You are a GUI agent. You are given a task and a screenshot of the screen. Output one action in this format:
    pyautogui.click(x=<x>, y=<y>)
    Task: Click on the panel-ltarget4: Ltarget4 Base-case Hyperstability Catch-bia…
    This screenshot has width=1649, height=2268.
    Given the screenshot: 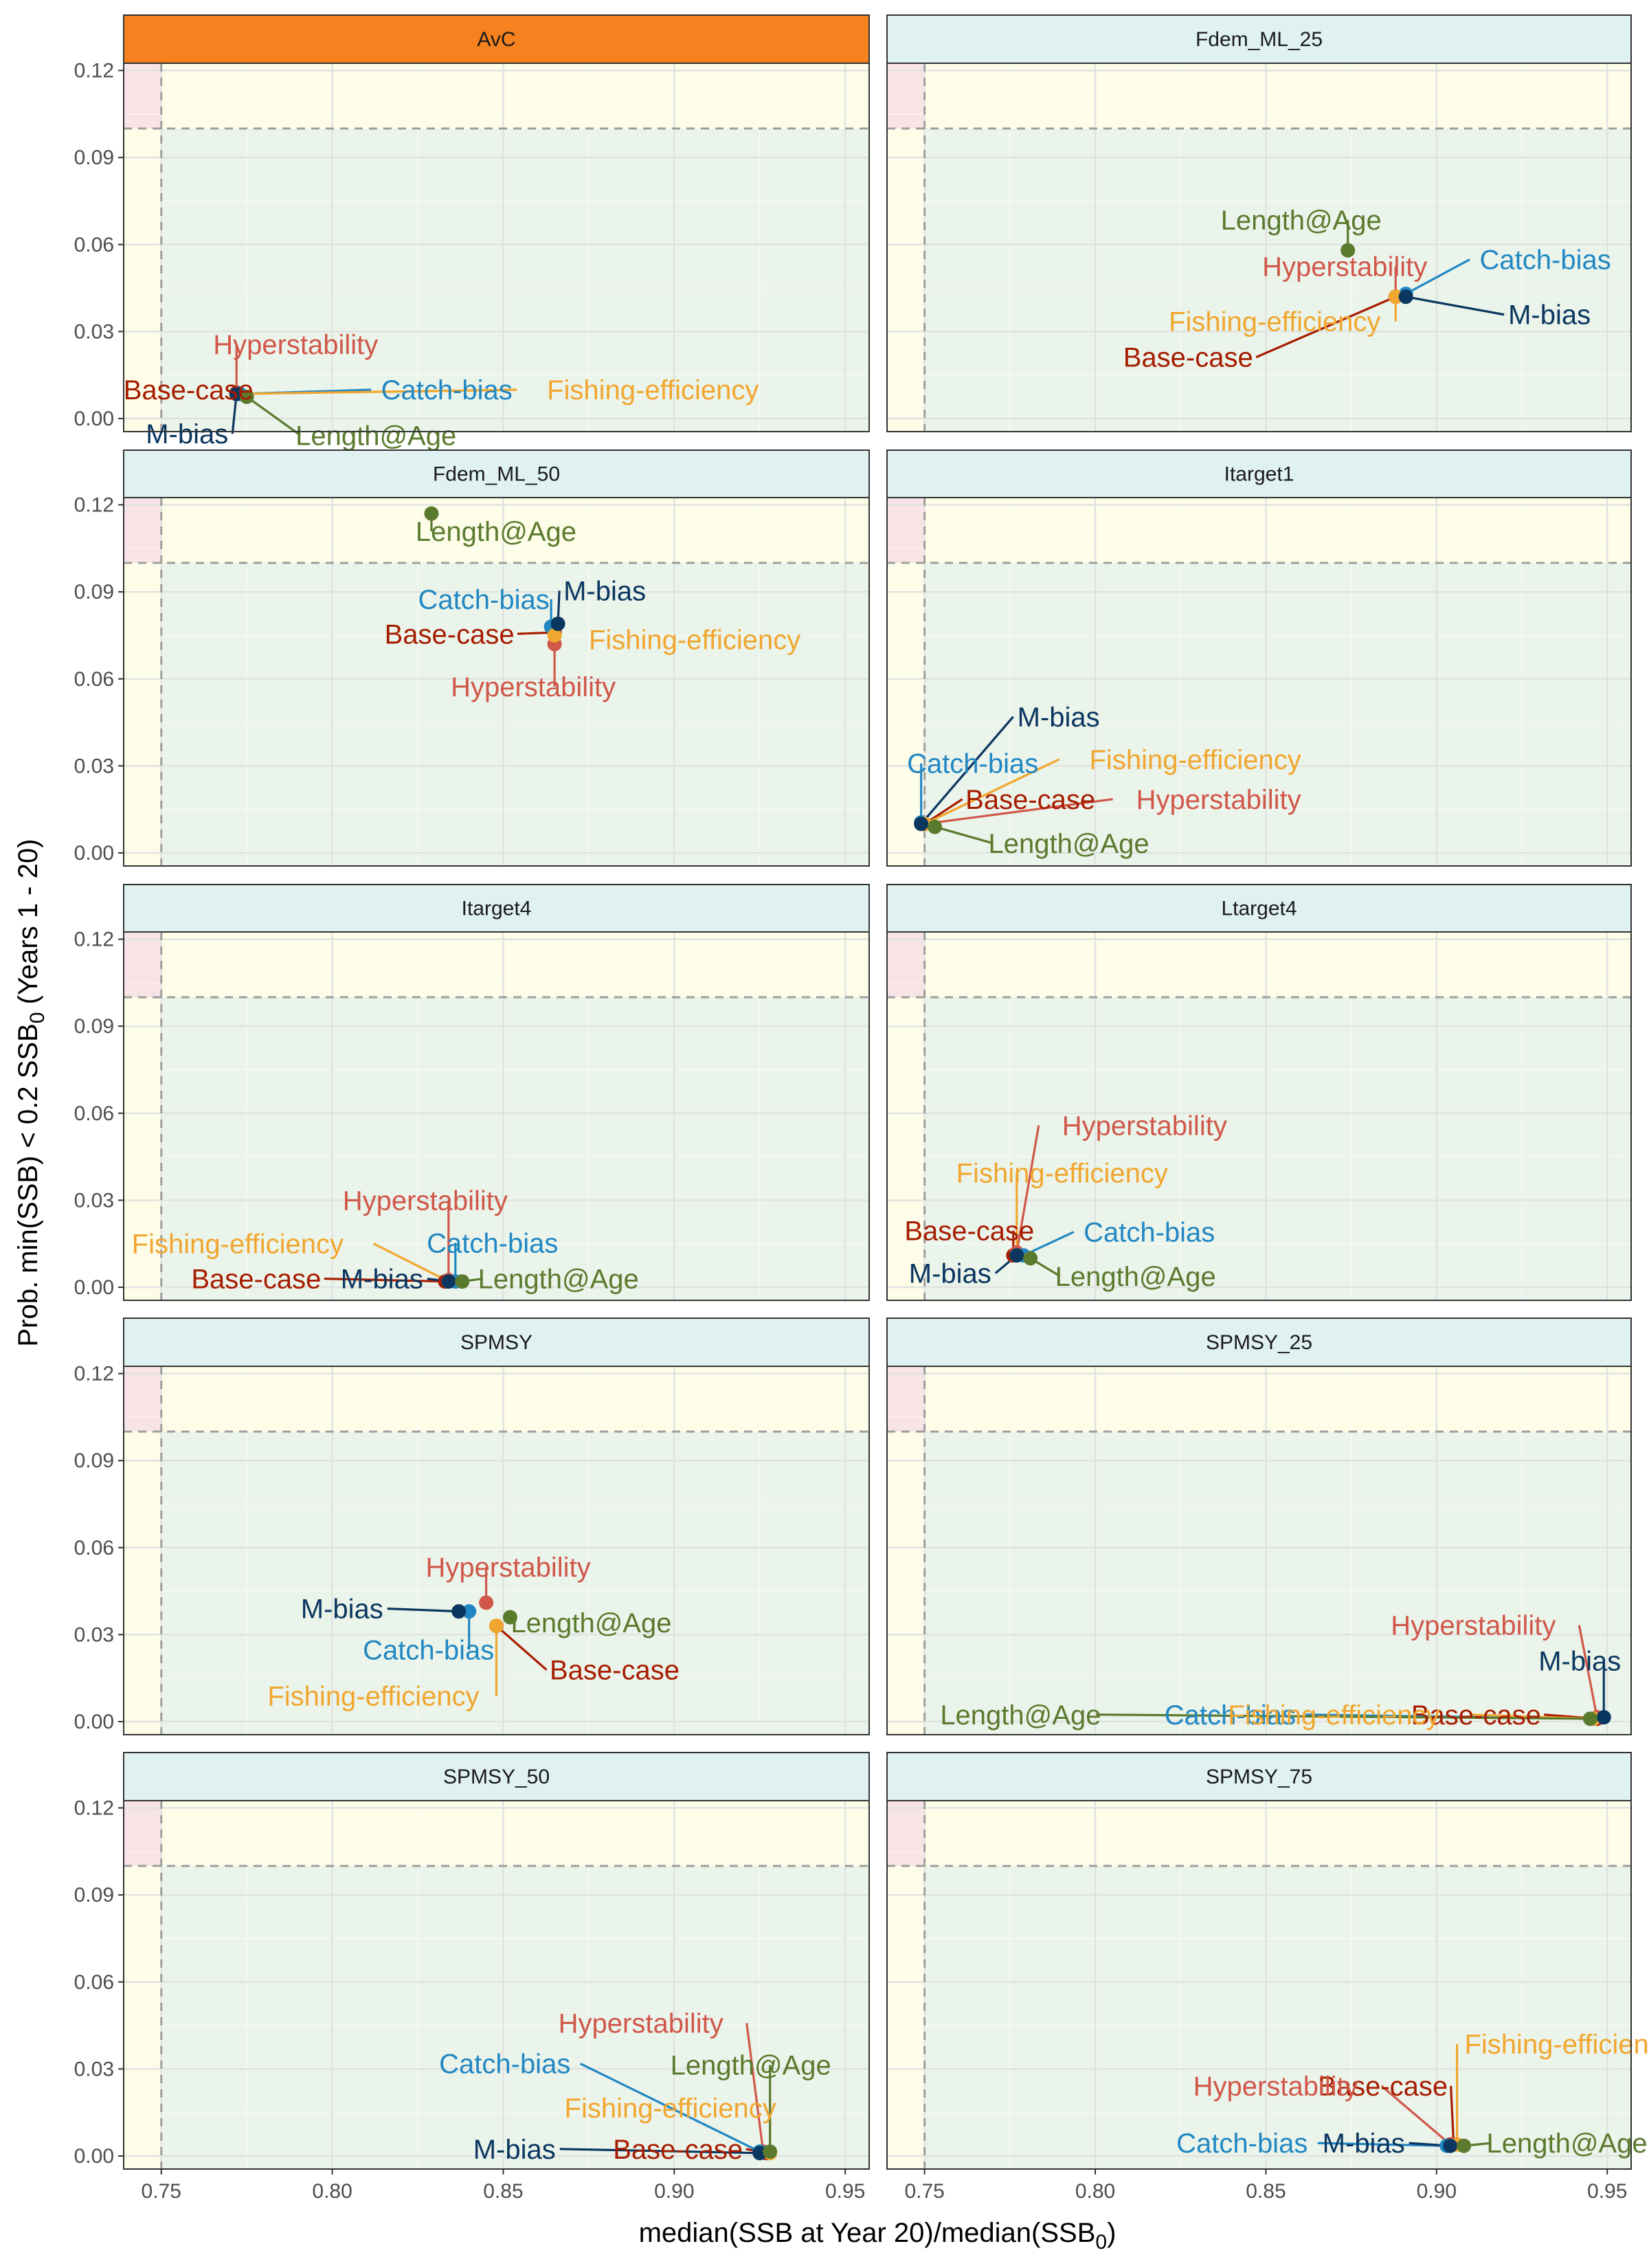 What is the action you would take?
    pyautogui.click(x=1259, y=1092)
    